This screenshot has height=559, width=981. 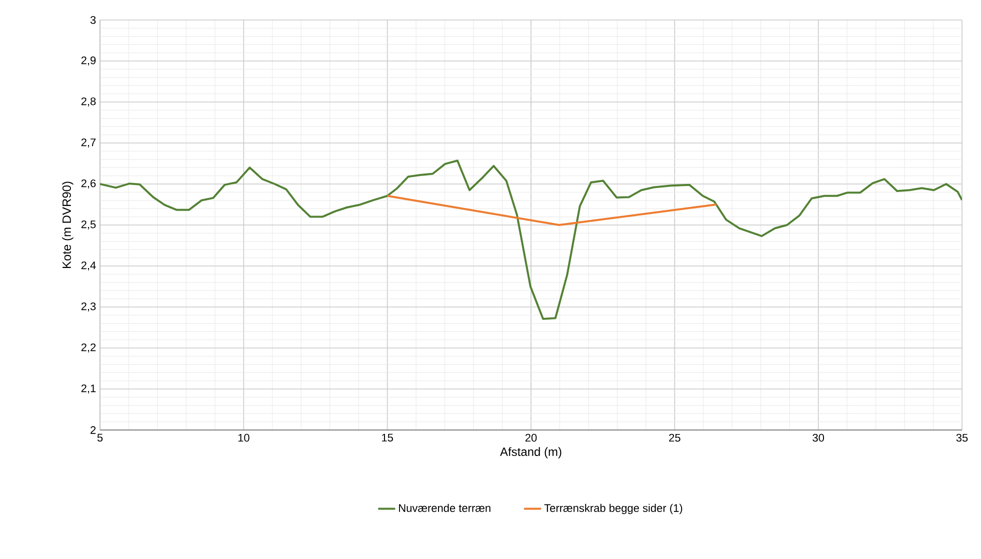 I want to click on x-tick-label: 30, so click(x=818, y=438).